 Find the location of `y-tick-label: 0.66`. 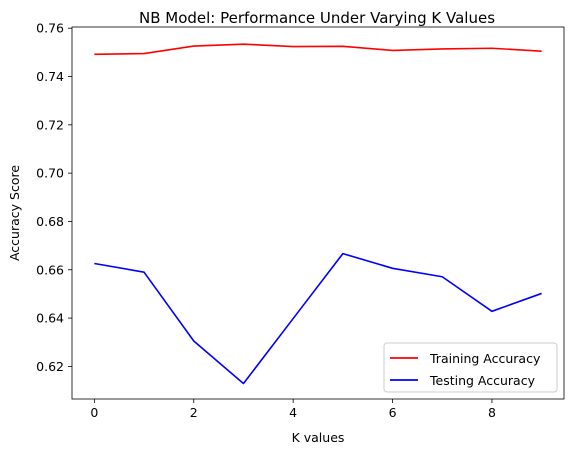

y-tick-label: 0.66 is located at coordinates (50, 269).